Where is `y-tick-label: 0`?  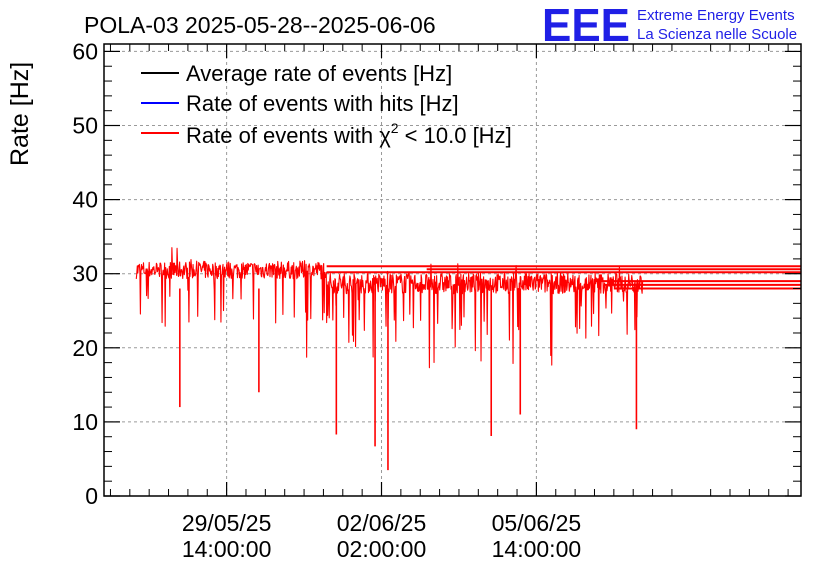 y-tick-label: 0 is located at coordinates (91, 496).